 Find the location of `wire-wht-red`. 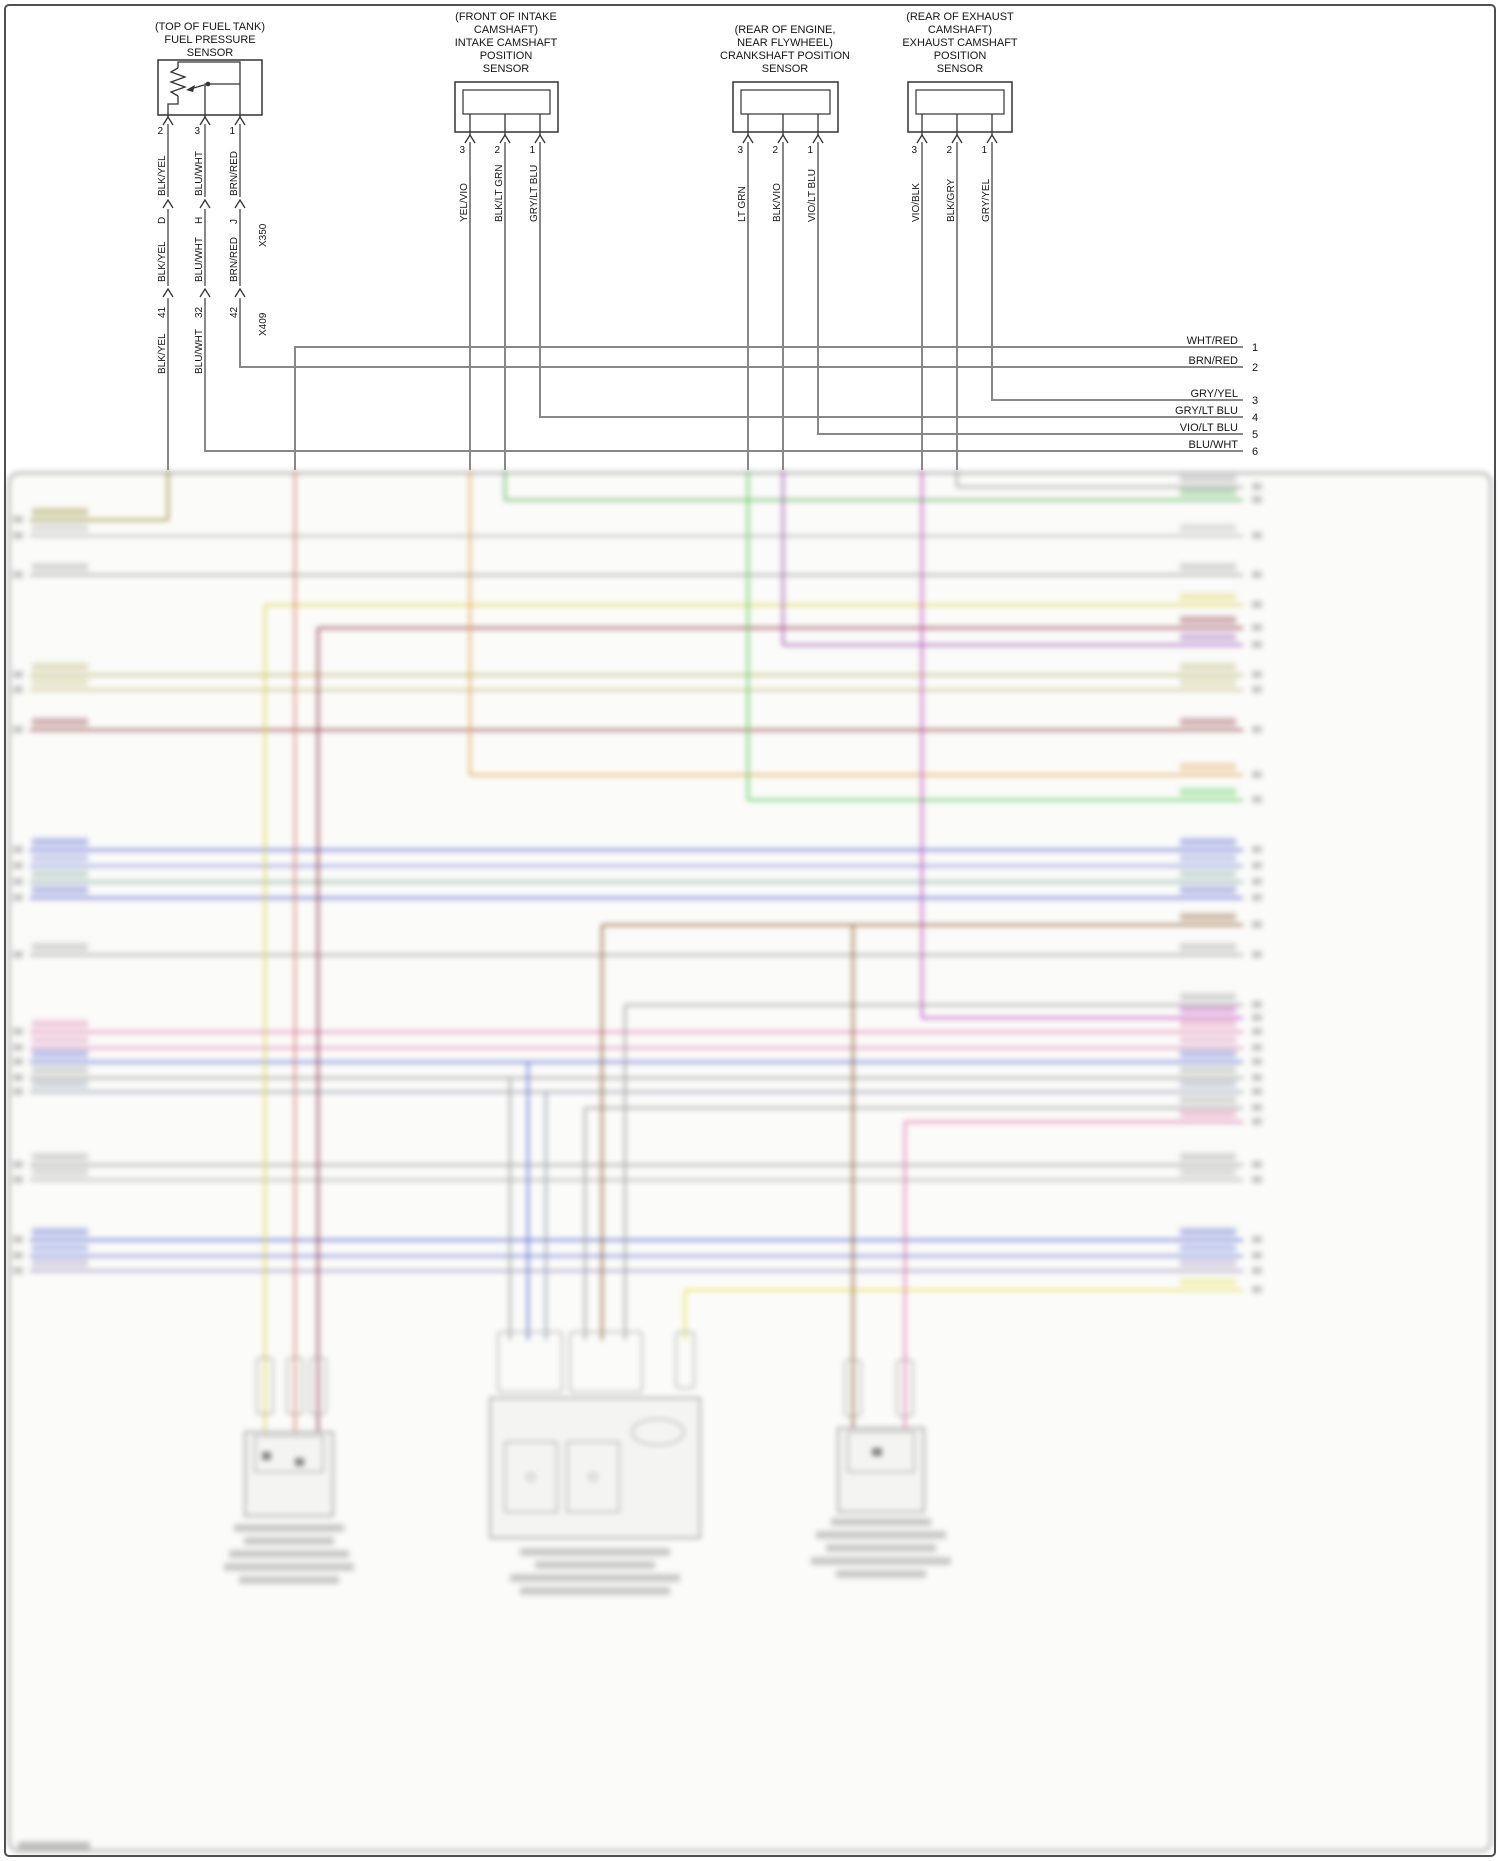

wire-wht-red is located at coordinates (768, 408).